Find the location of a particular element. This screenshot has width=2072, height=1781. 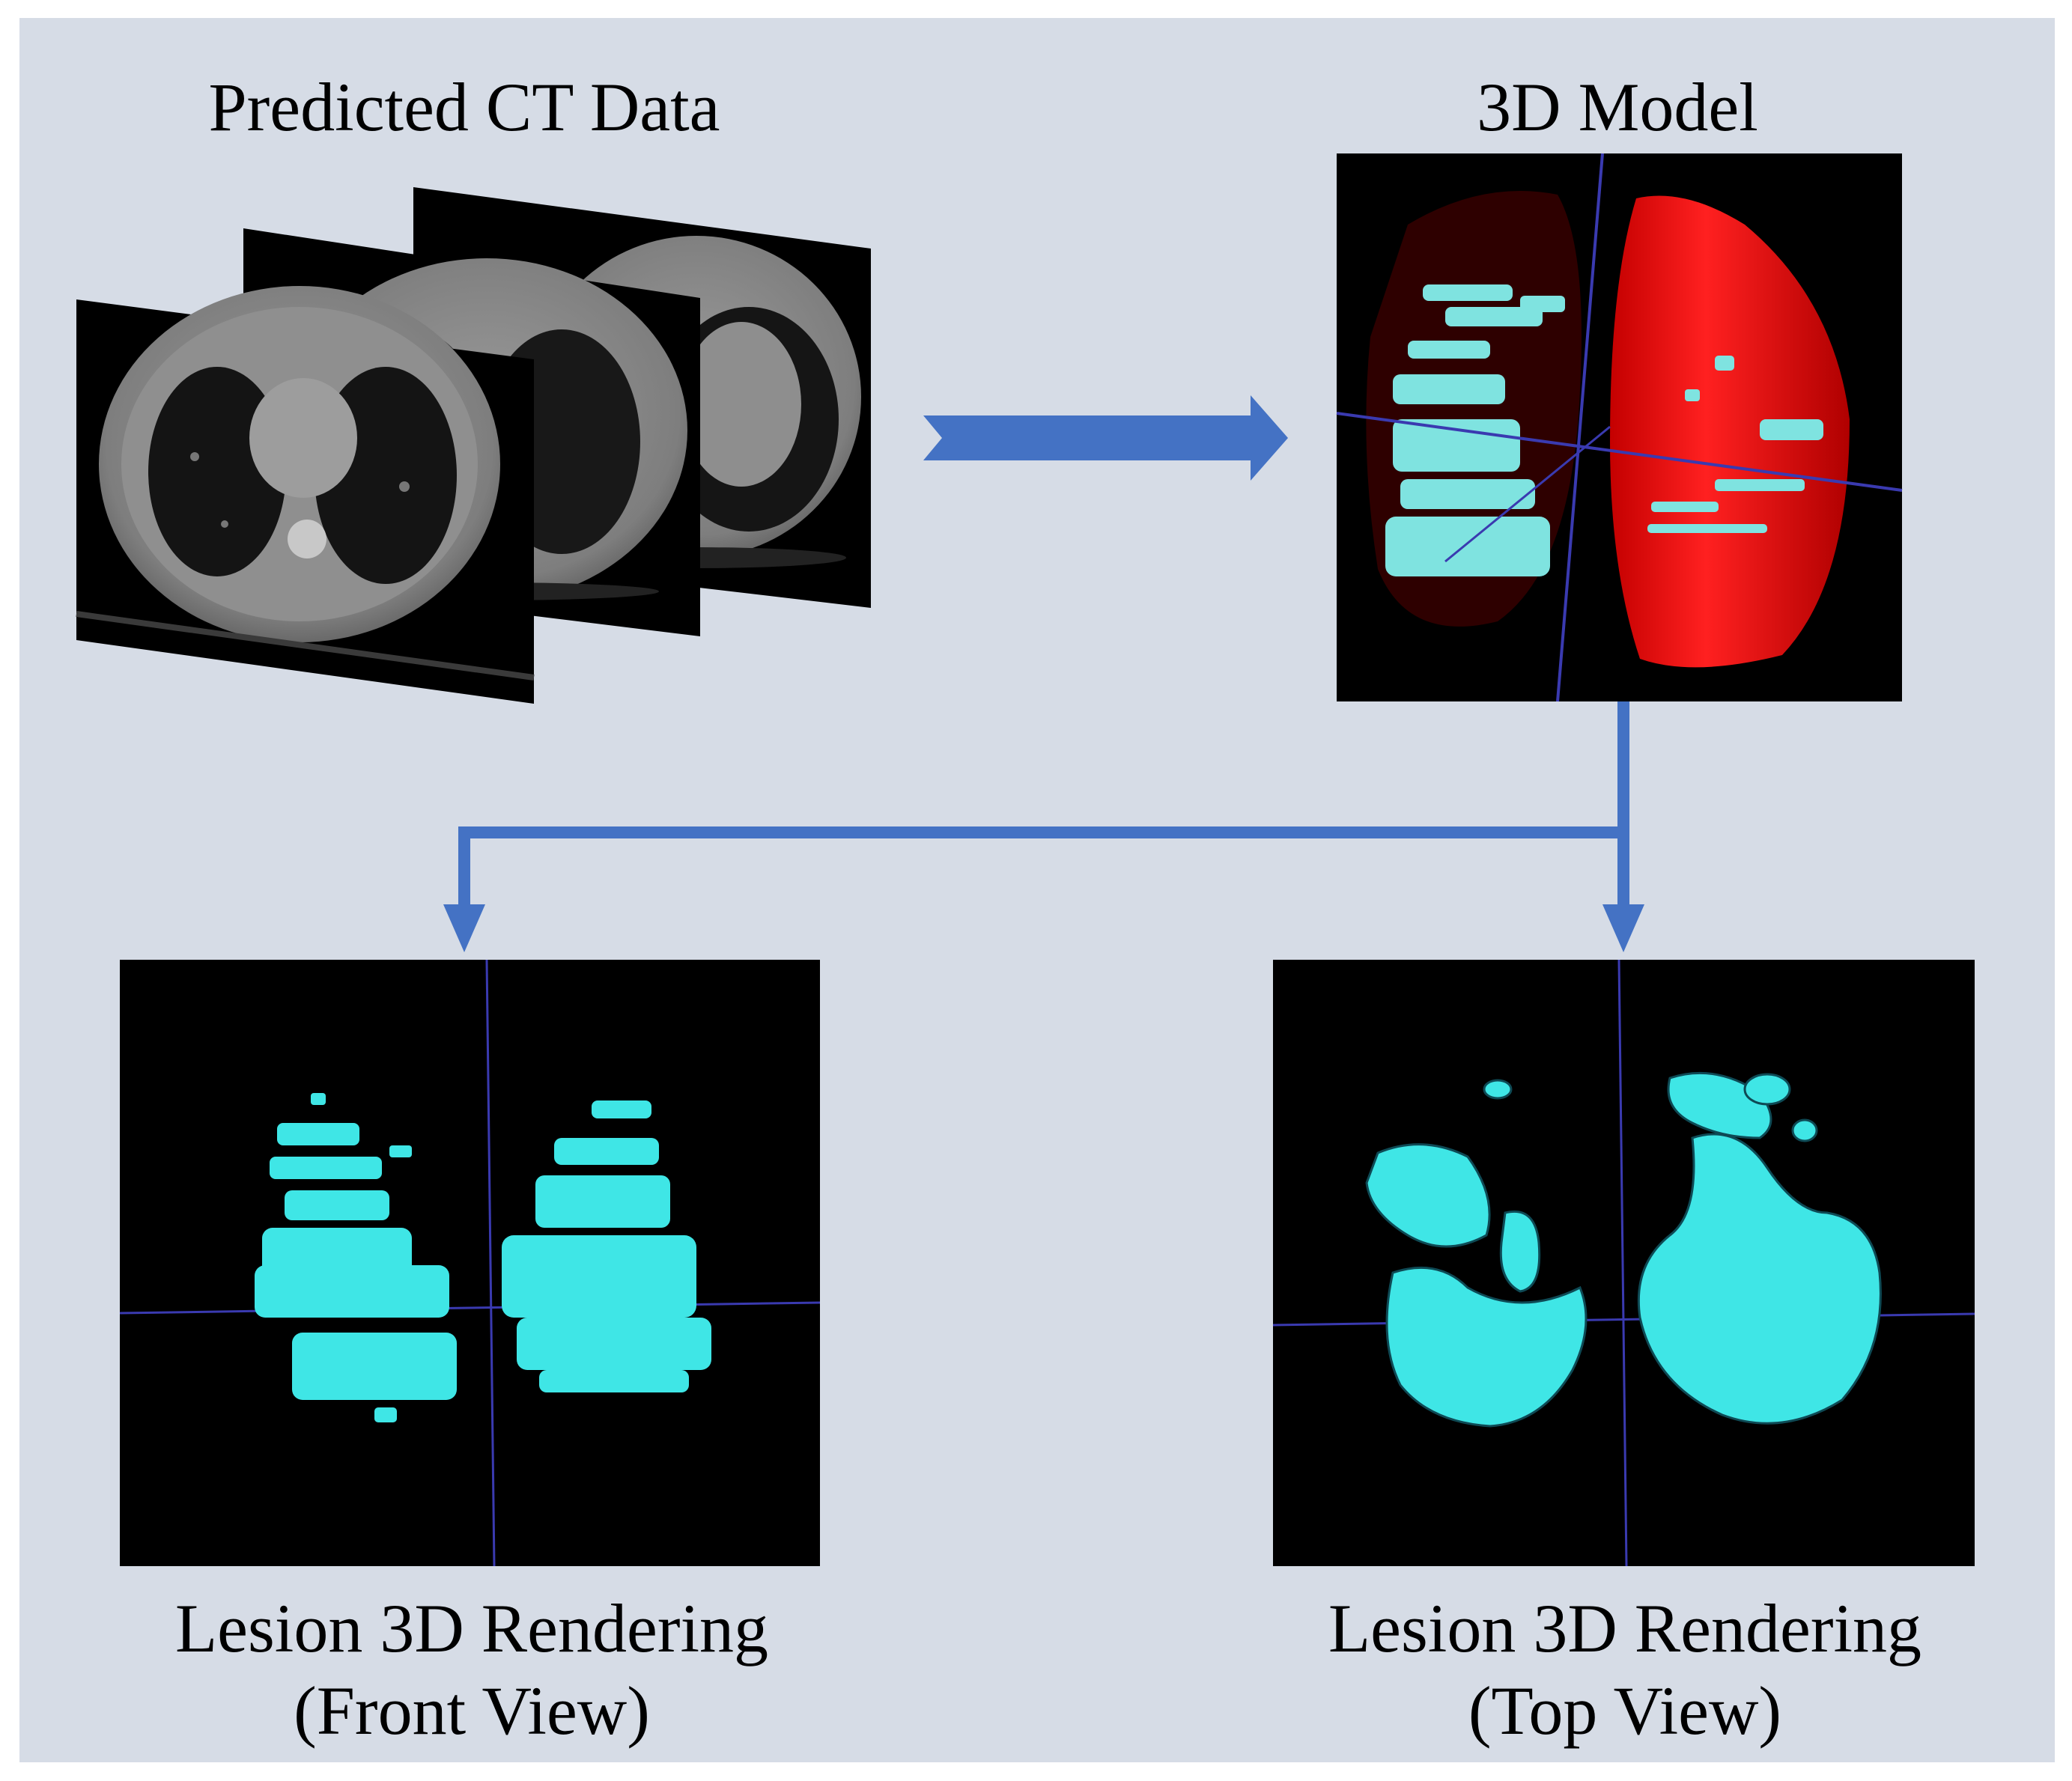

top-lesions is located at coordinates (1623, 1250).